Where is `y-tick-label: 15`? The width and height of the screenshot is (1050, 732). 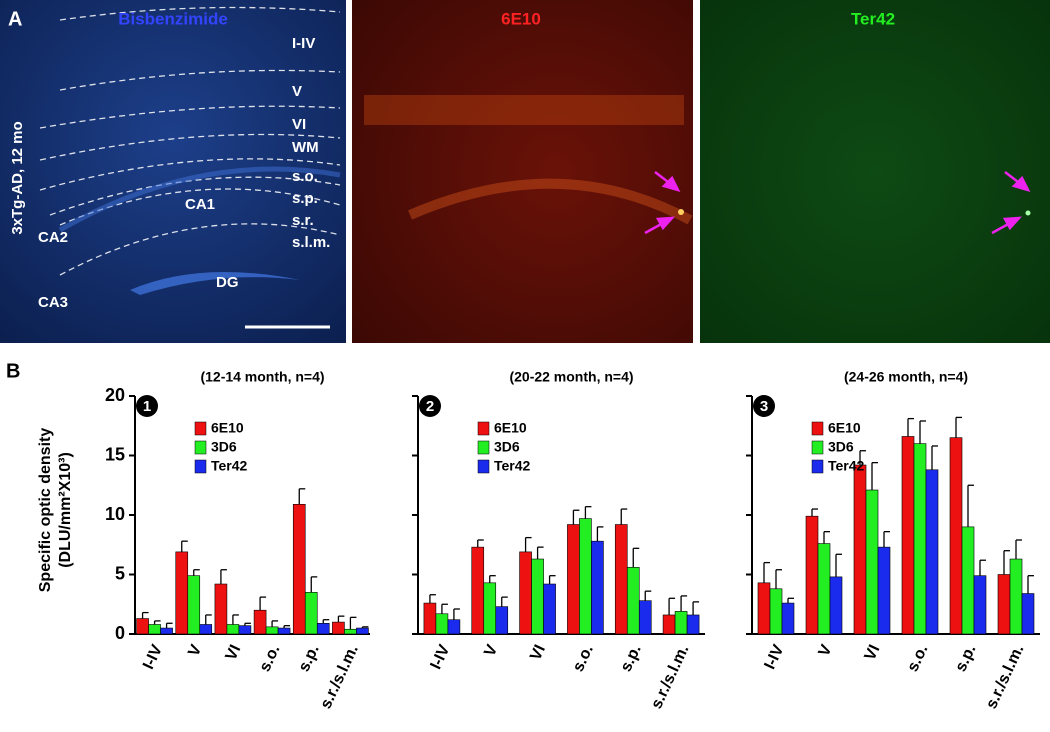 y-tick-label: 15 is located at coordinates (115, 454).